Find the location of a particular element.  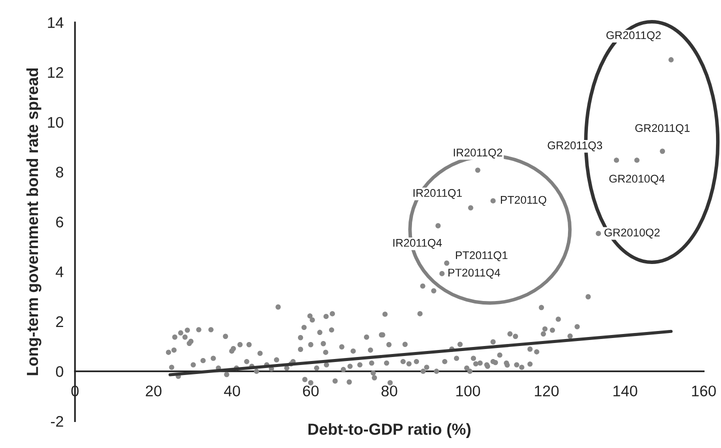

y-tick-label: 12 is located at coordinates (56, 72).